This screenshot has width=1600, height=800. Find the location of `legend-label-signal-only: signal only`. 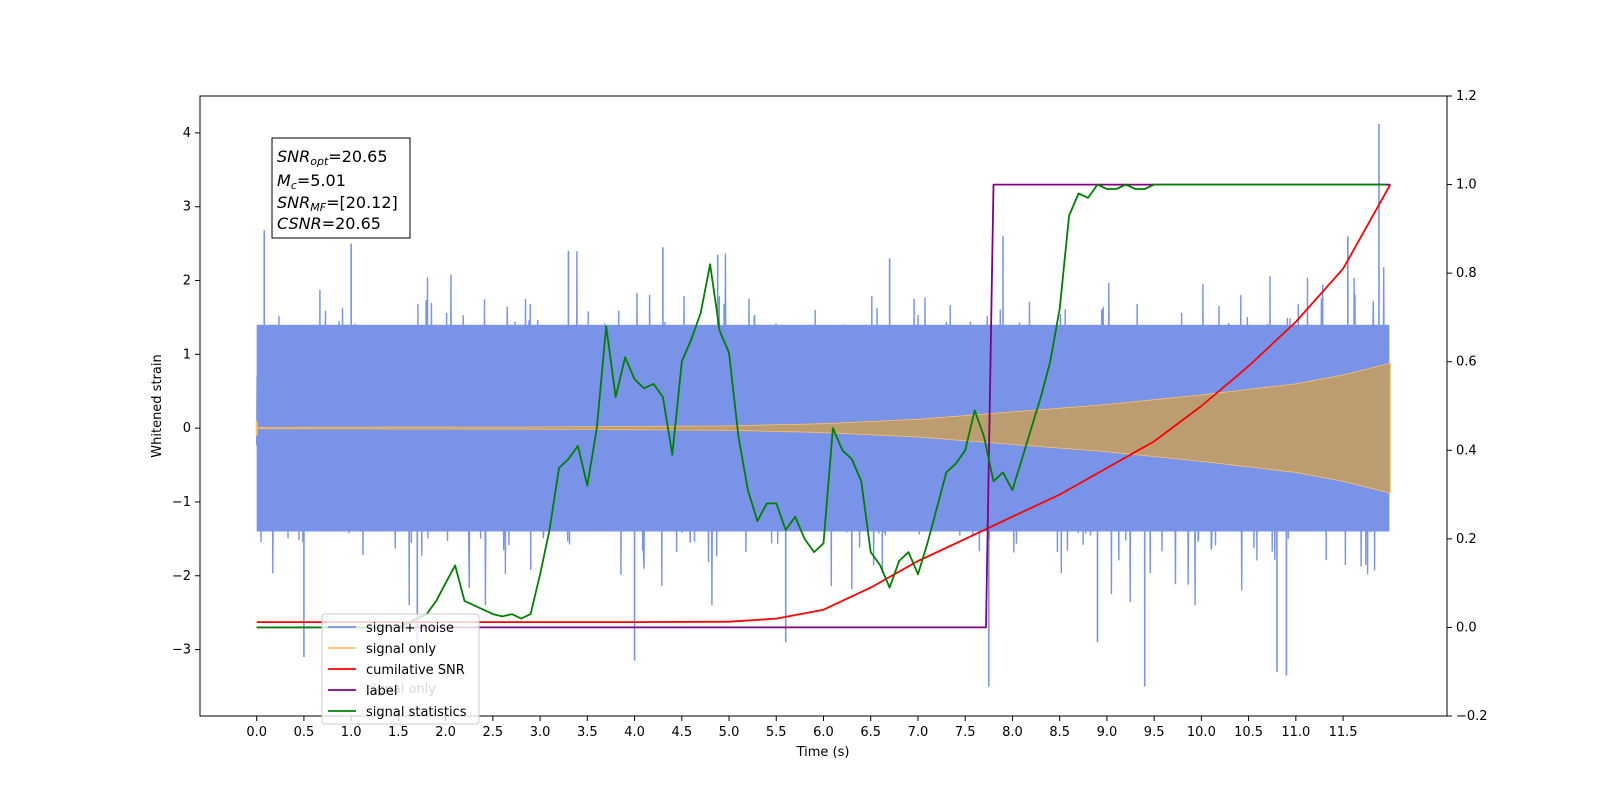

legend-label-signal-only: signal only is located at coordinates (401, 649).